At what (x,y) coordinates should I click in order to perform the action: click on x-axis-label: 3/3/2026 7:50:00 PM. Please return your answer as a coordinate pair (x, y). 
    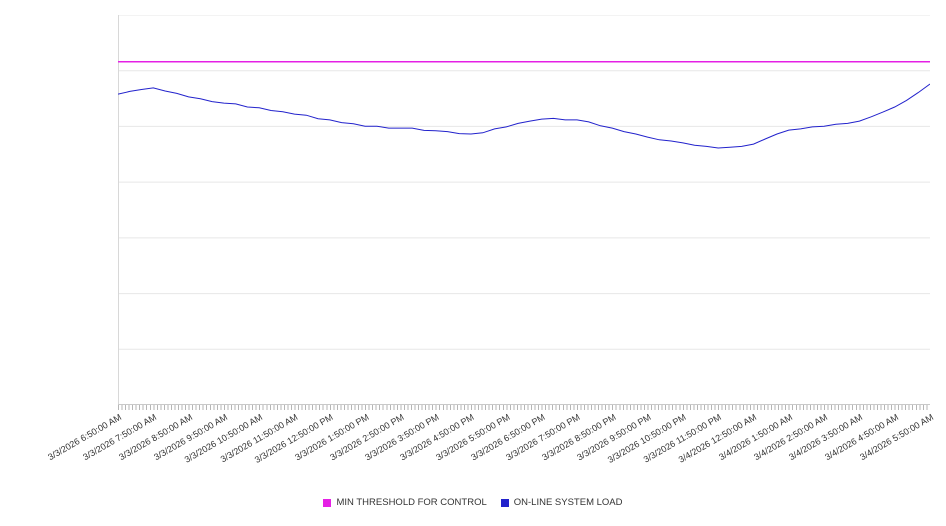
    Looking at the image, I should click on (543, 437).